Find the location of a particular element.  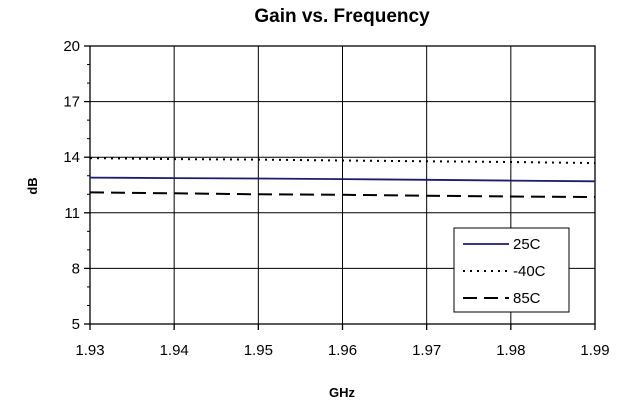

legend-label: -40C is located at coordinates (529, 271).